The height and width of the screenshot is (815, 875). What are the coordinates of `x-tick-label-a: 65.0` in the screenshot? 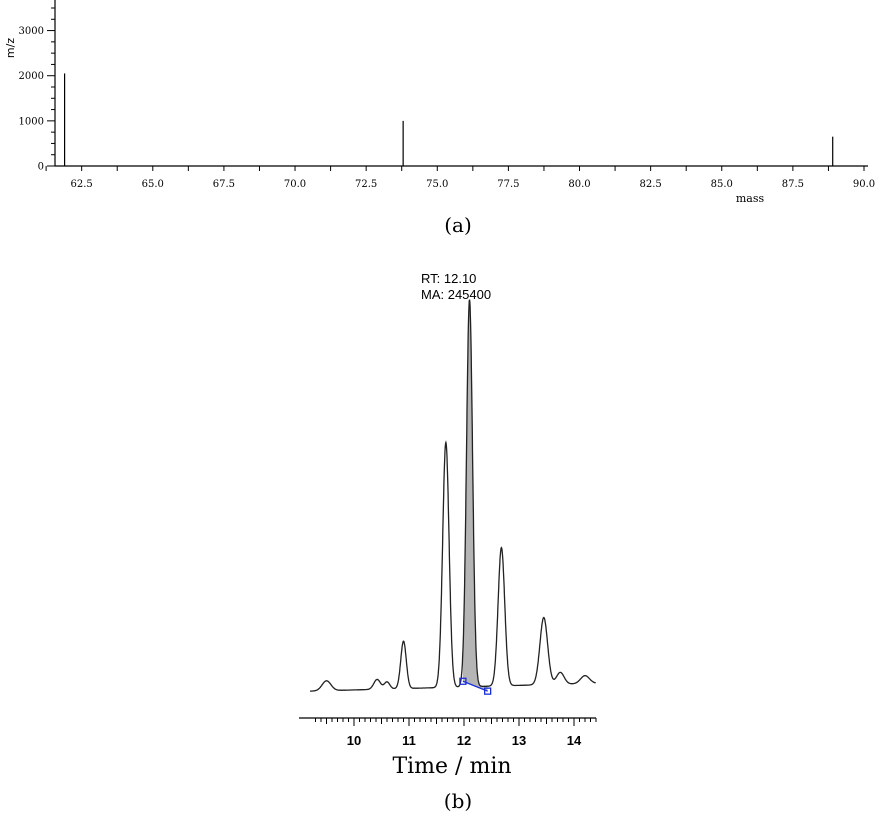 It's located at (153, 184).